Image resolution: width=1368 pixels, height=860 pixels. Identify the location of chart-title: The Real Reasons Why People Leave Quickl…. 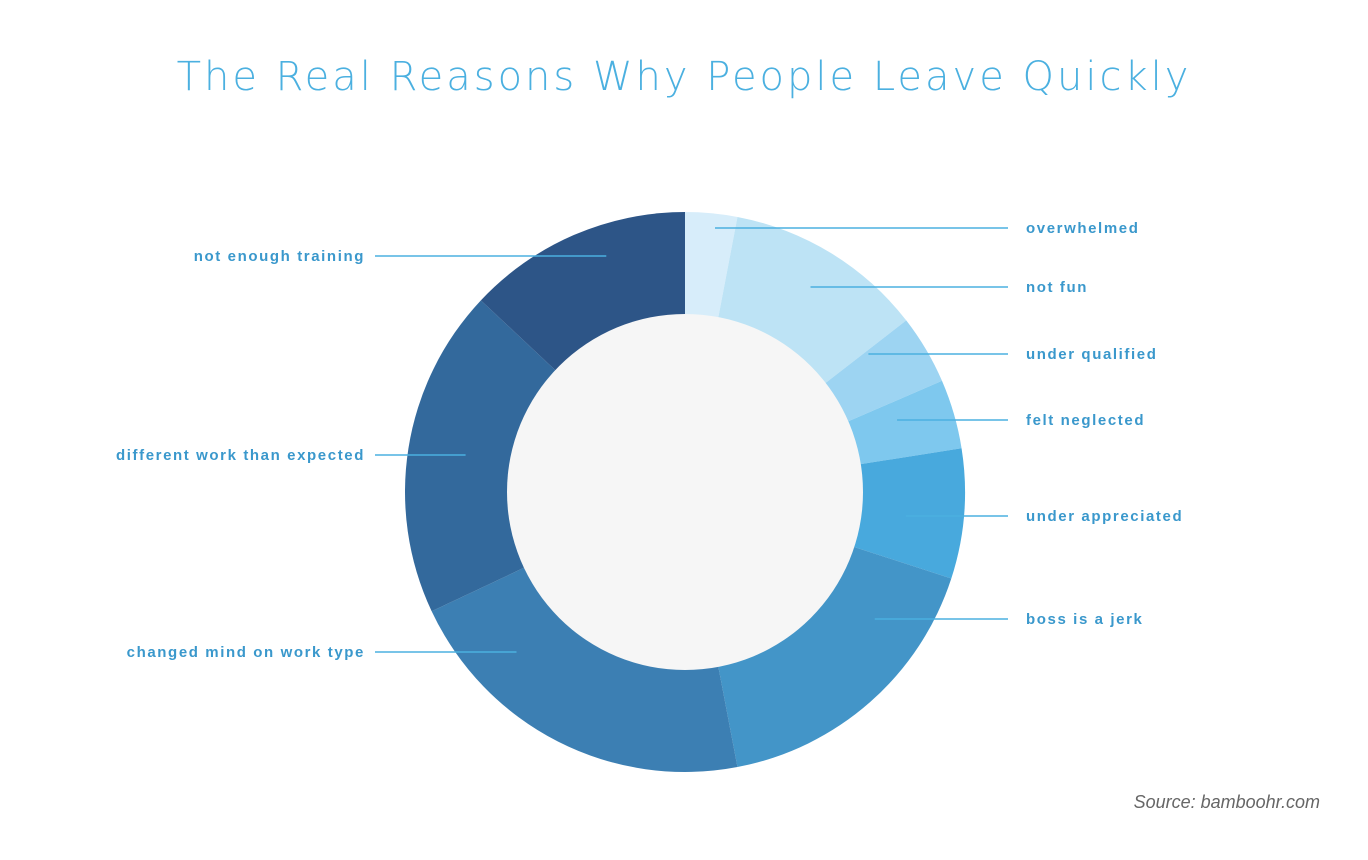
(684, 77).